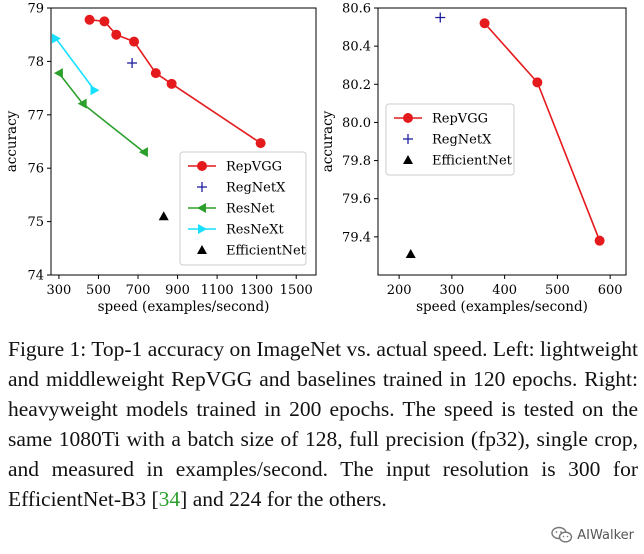 The height and width of the screenshot is (554, 644). What do you see at coordinates (356, 199) in the screenshot?
I see `y-tick-label: 79.6` at bounding box center [356, 199].